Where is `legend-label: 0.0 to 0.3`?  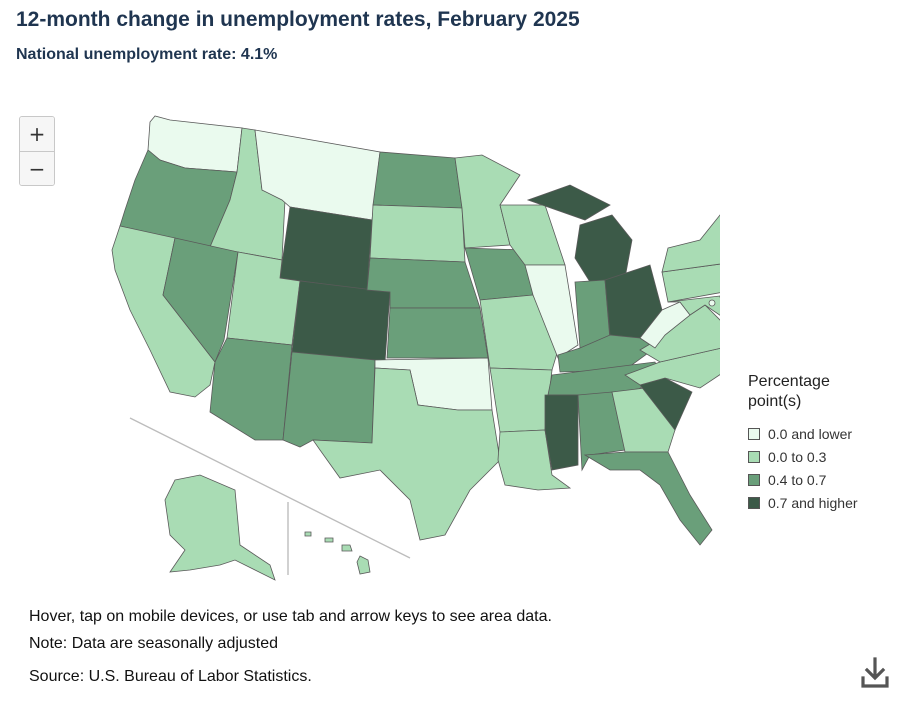
legend-label: 0.0 to 0.3 is located at coordinates (797, 456).